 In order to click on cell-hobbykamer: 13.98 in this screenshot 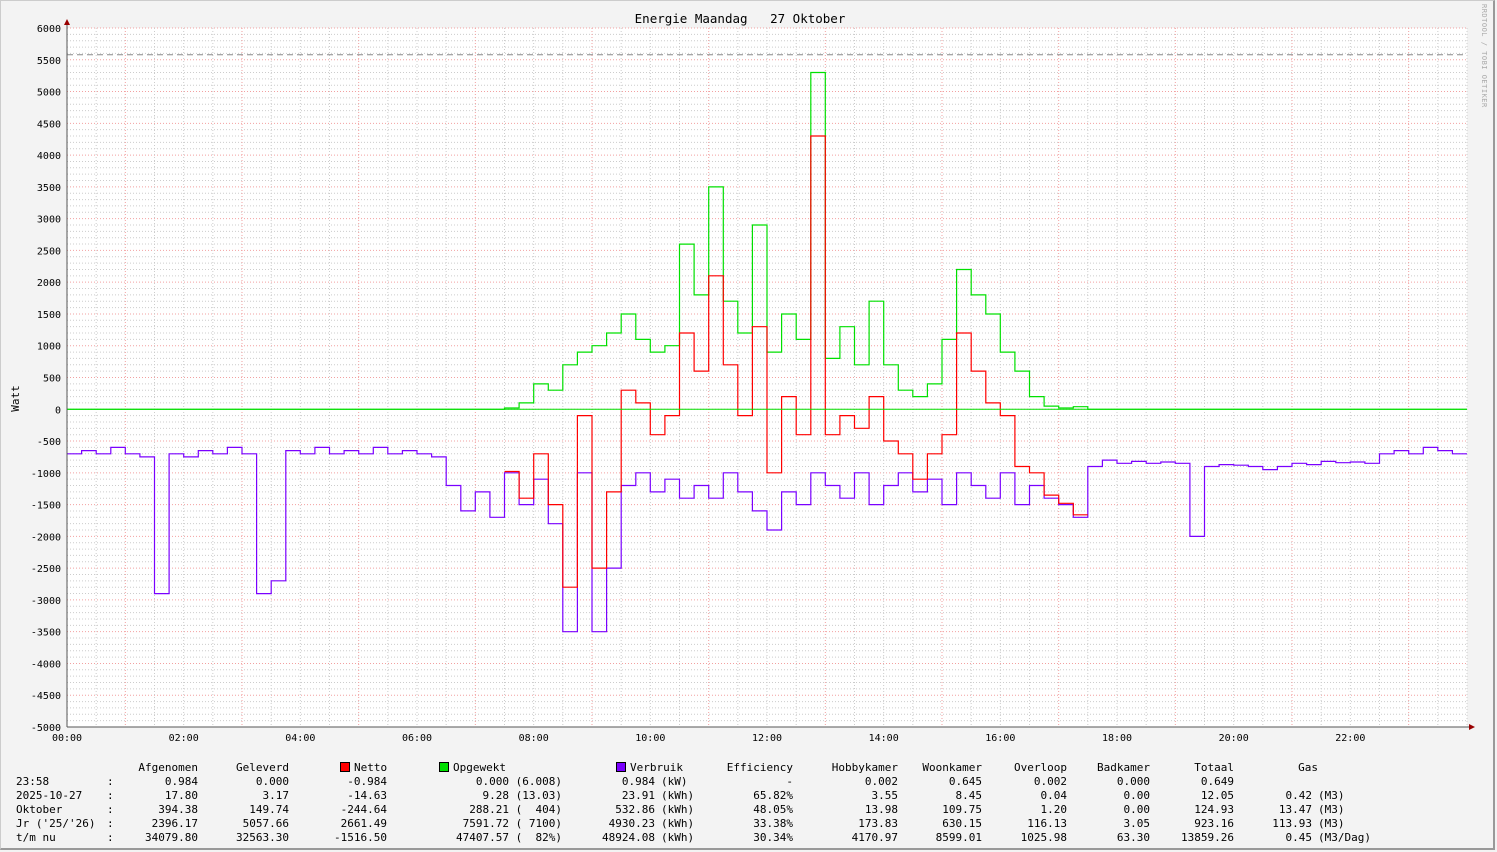, I will do `click(881, 809)`.